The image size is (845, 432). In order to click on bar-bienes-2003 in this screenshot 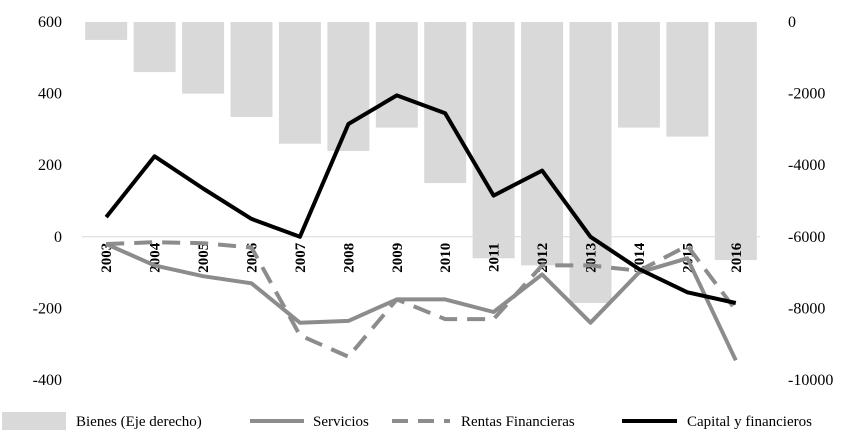, I will do `click(106, 31)`.